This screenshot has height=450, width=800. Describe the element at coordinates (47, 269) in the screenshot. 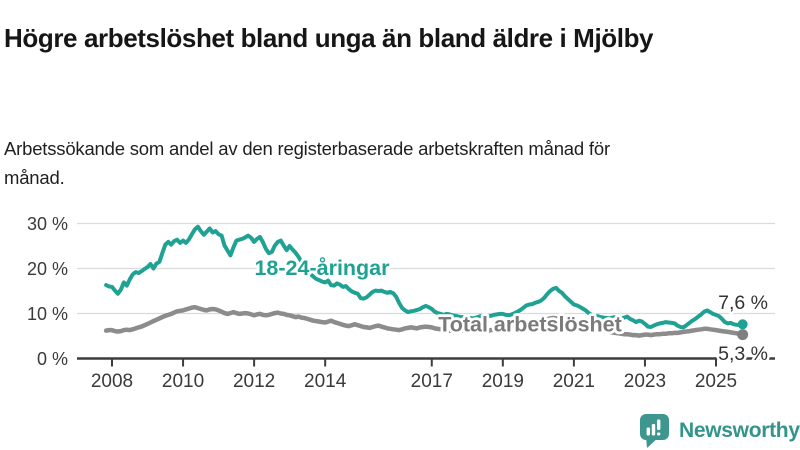

I see `y-tick-label-20: 20 %` at that location.